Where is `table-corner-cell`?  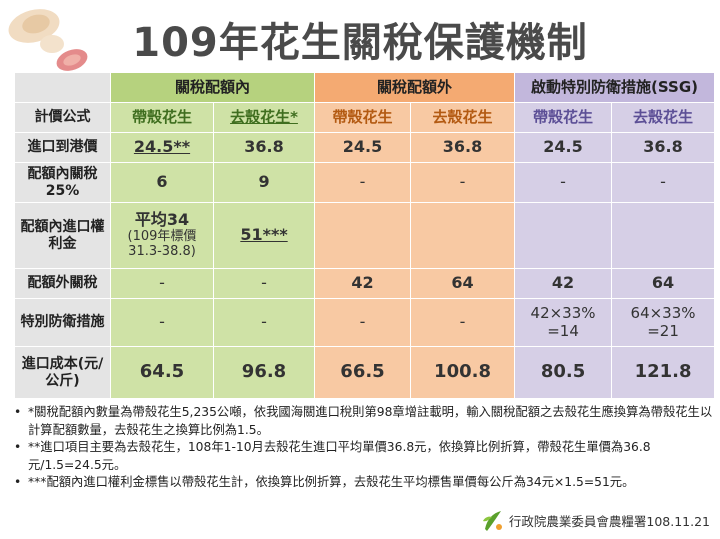 table-corner-cell is located at coordinates (62, 87).